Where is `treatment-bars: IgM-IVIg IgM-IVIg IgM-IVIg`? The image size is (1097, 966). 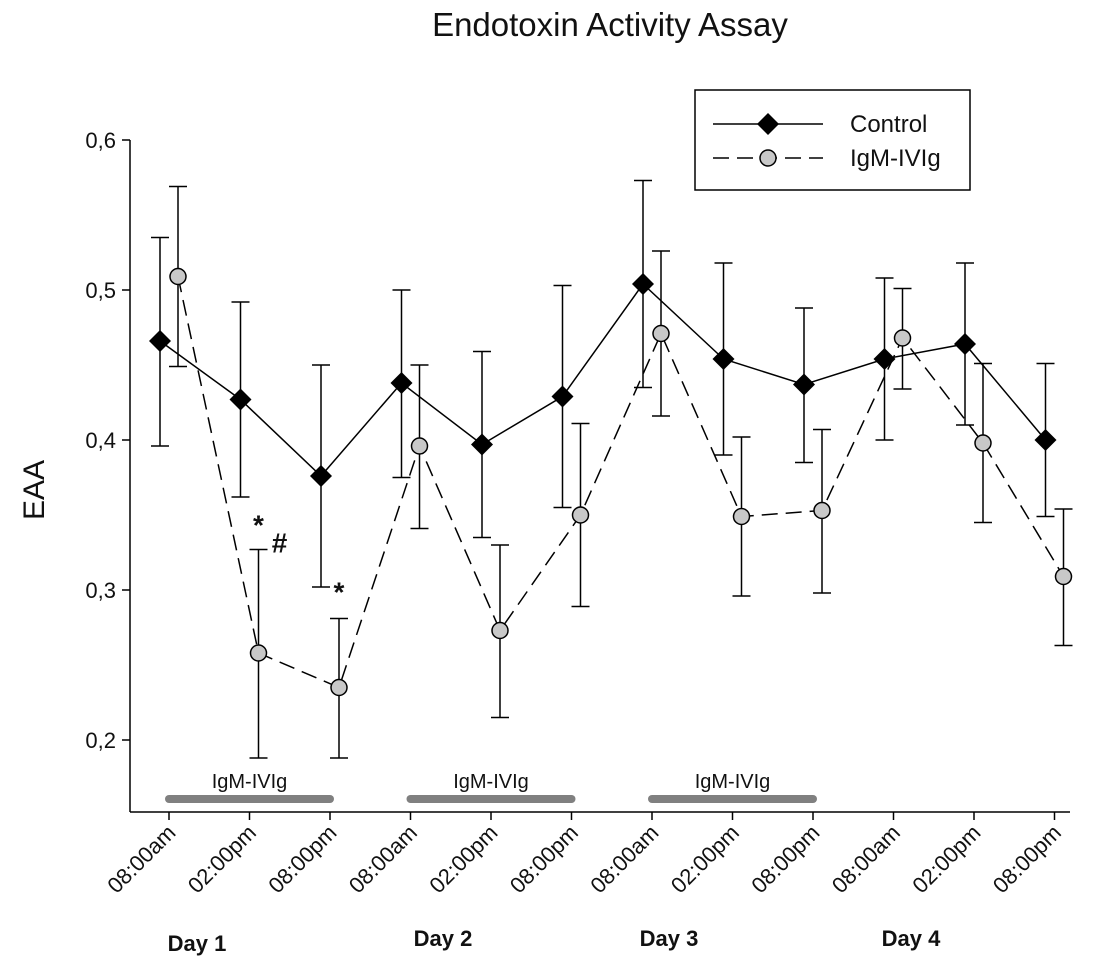
treatment-bars: IgM-IVIg IgM-IVIg IgM-IVIg is located at coordinates (491, 787).